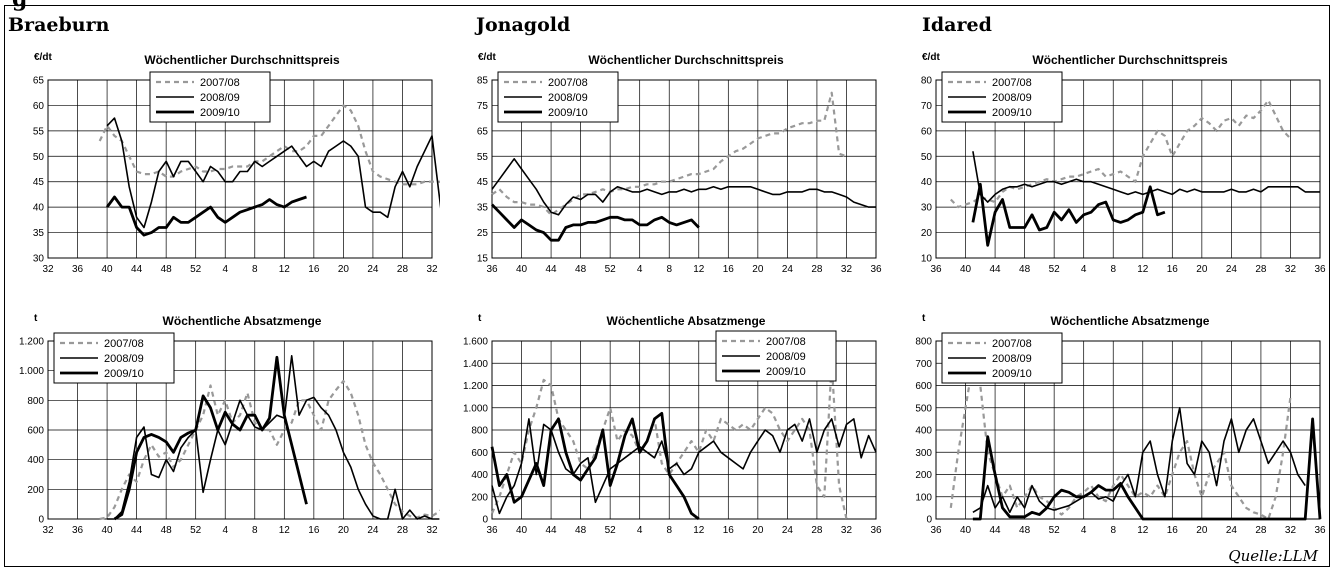 The image size is (1332, 571). I want to click on y-tick-label: 1.600, so click(475, 342).